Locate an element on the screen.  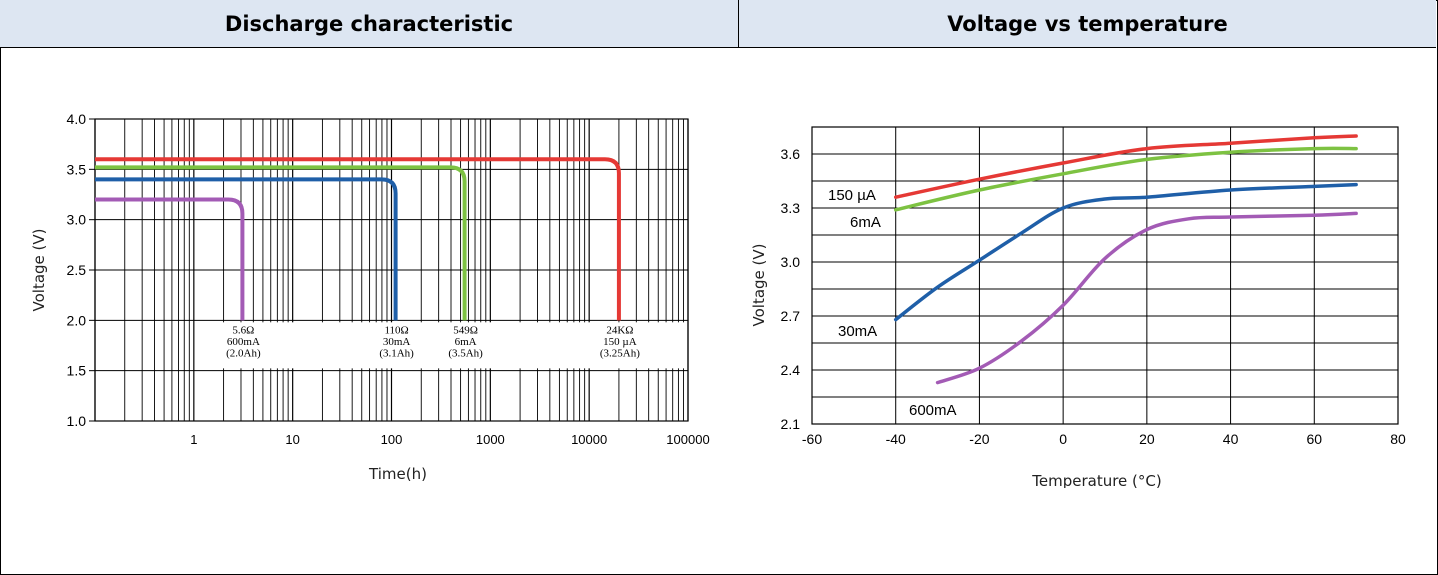
discharge-series-label: 24KΩ is located at coordinates (619, 330).